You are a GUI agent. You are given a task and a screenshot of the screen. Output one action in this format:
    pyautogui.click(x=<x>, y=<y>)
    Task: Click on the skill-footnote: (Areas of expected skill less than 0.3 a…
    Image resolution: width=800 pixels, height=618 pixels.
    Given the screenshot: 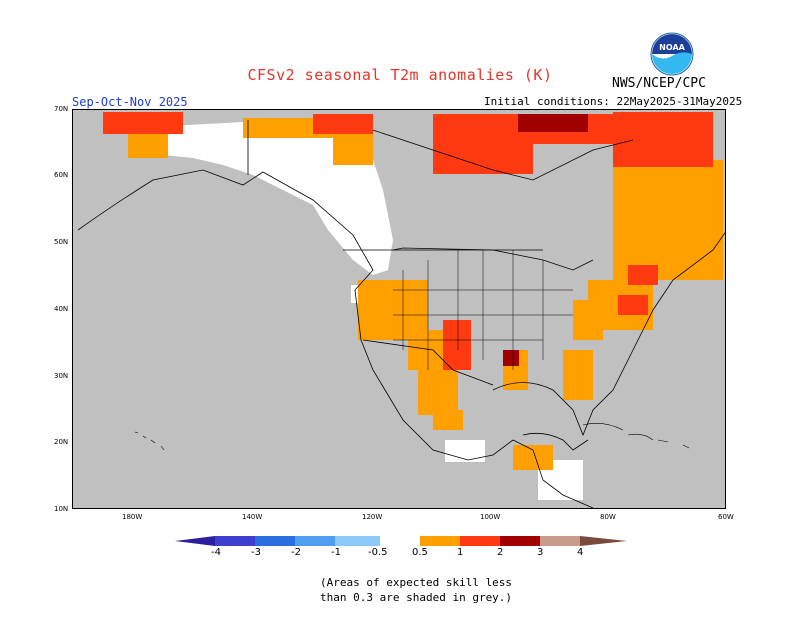 What is the action you would take?
    pyautogui.click(x=440, y=590)
    